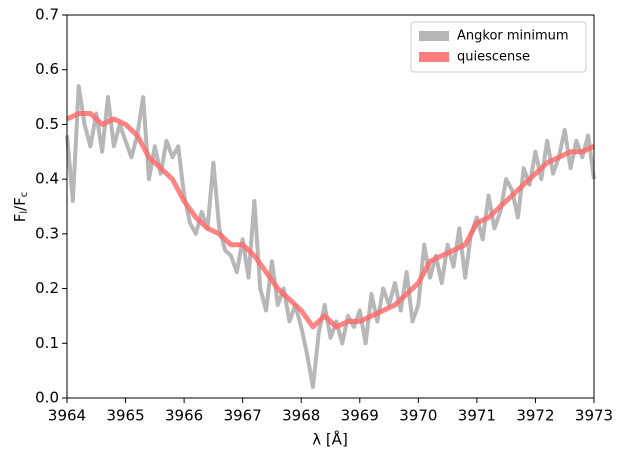 This screenshot has width=617, height=455. I want to click on y-tick-label: 0.0, so click(47, 398).